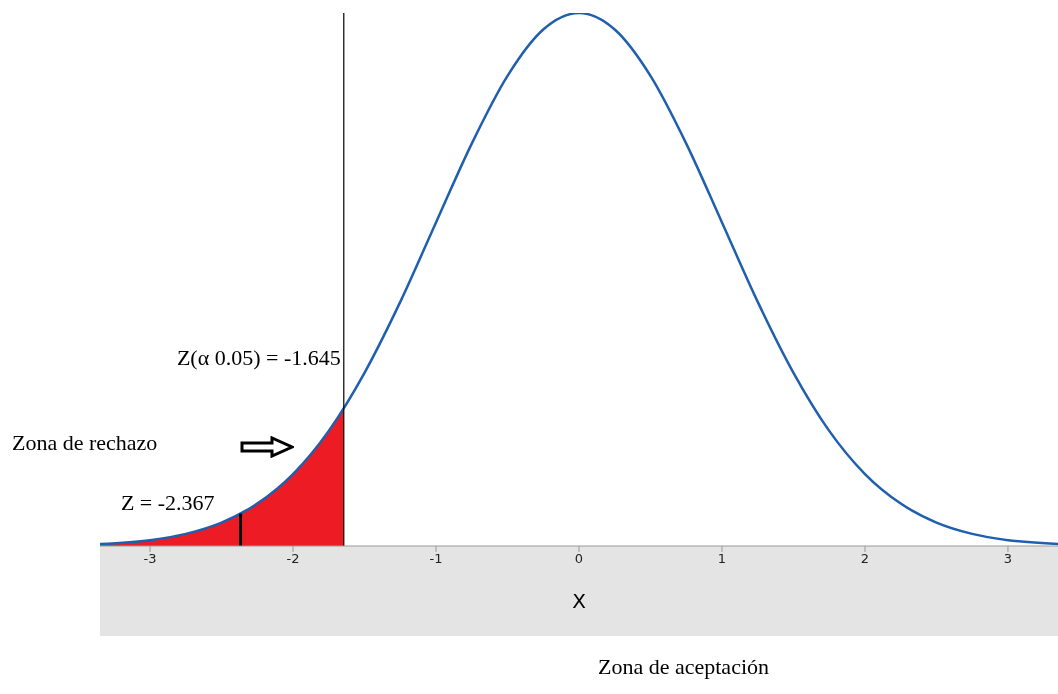 The height and width of the screenshot is (694, 1058). Describe the element at coordinates (258, 357) in the screenshot. I see `ref-line-label: Z(α 0.05) = -1.645` at that location.